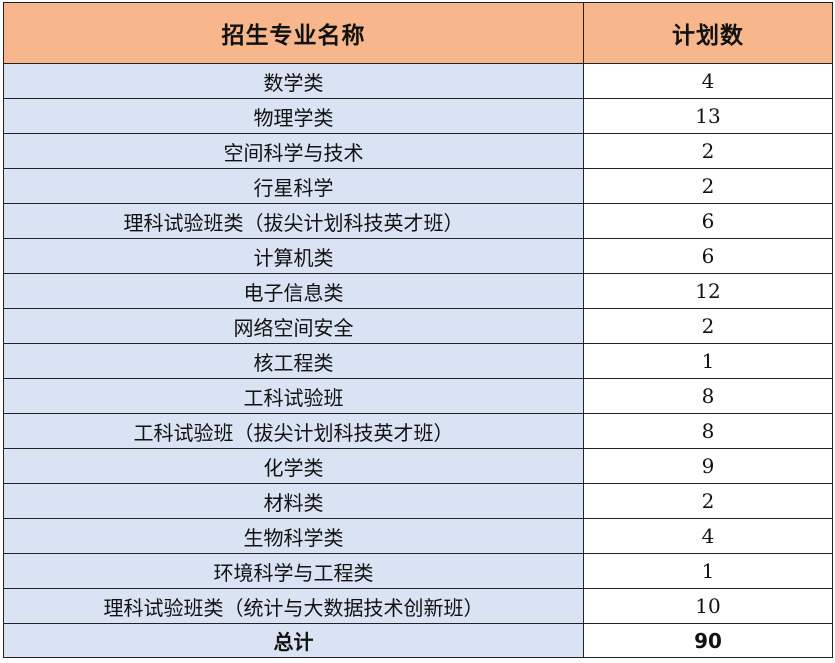  Describe the element at coordinates (708, 466) in the screenshot. I see `plan-count-cell: 9` at that location.